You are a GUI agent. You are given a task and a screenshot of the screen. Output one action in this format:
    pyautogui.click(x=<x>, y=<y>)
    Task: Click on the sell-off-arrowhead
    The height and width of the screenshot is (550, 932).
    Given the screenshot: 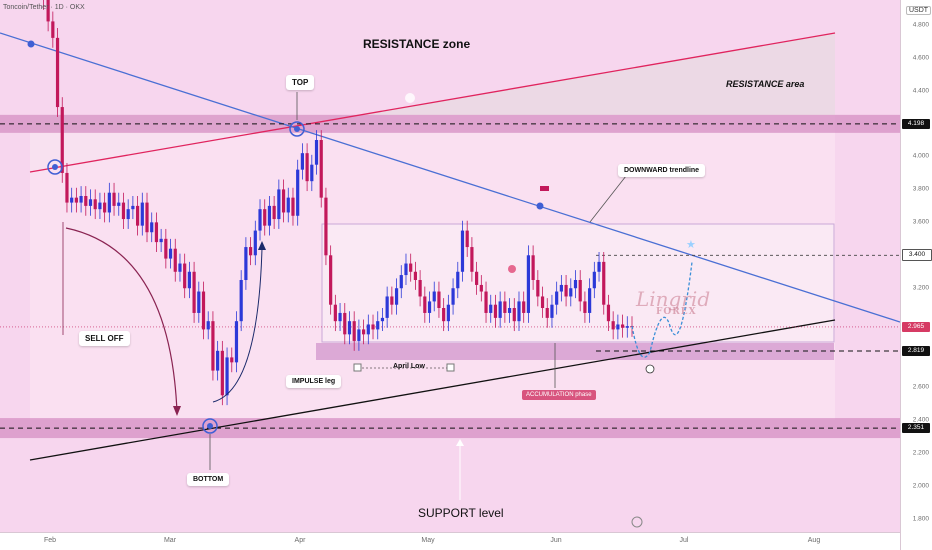 What is the action you would take?
    pyautogui.click(x=177, y=411)
    